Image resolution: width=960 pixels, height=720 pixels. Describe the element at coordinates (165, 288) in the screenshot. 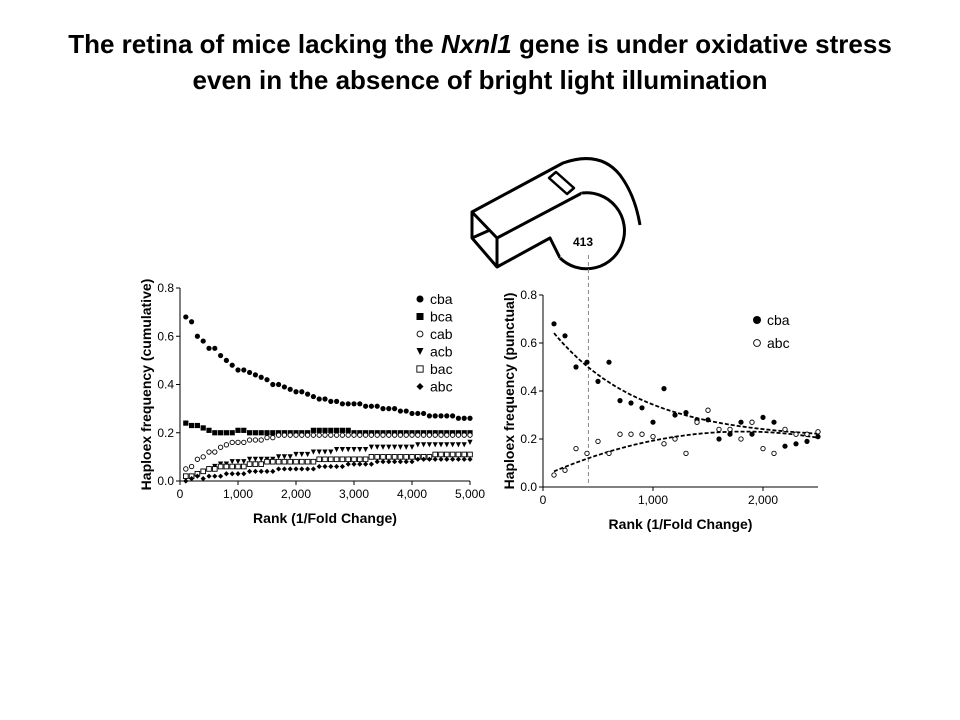

I see `y-tick-label: 0.8` at that location.